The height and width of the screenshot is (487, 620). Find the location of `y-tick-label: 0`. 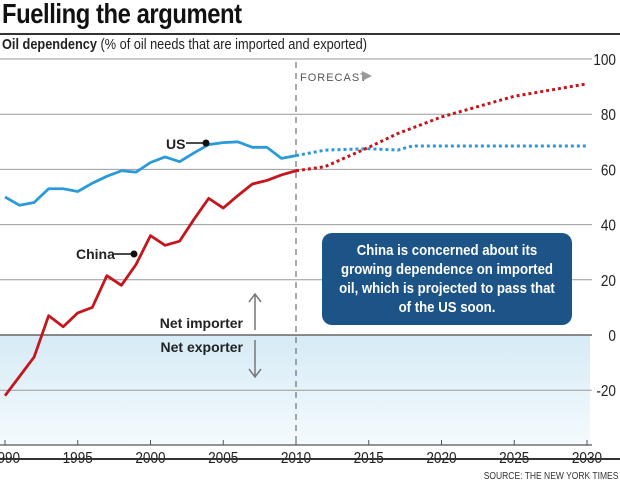

y-tick-label: 0 is located at coordinates (612, 336).